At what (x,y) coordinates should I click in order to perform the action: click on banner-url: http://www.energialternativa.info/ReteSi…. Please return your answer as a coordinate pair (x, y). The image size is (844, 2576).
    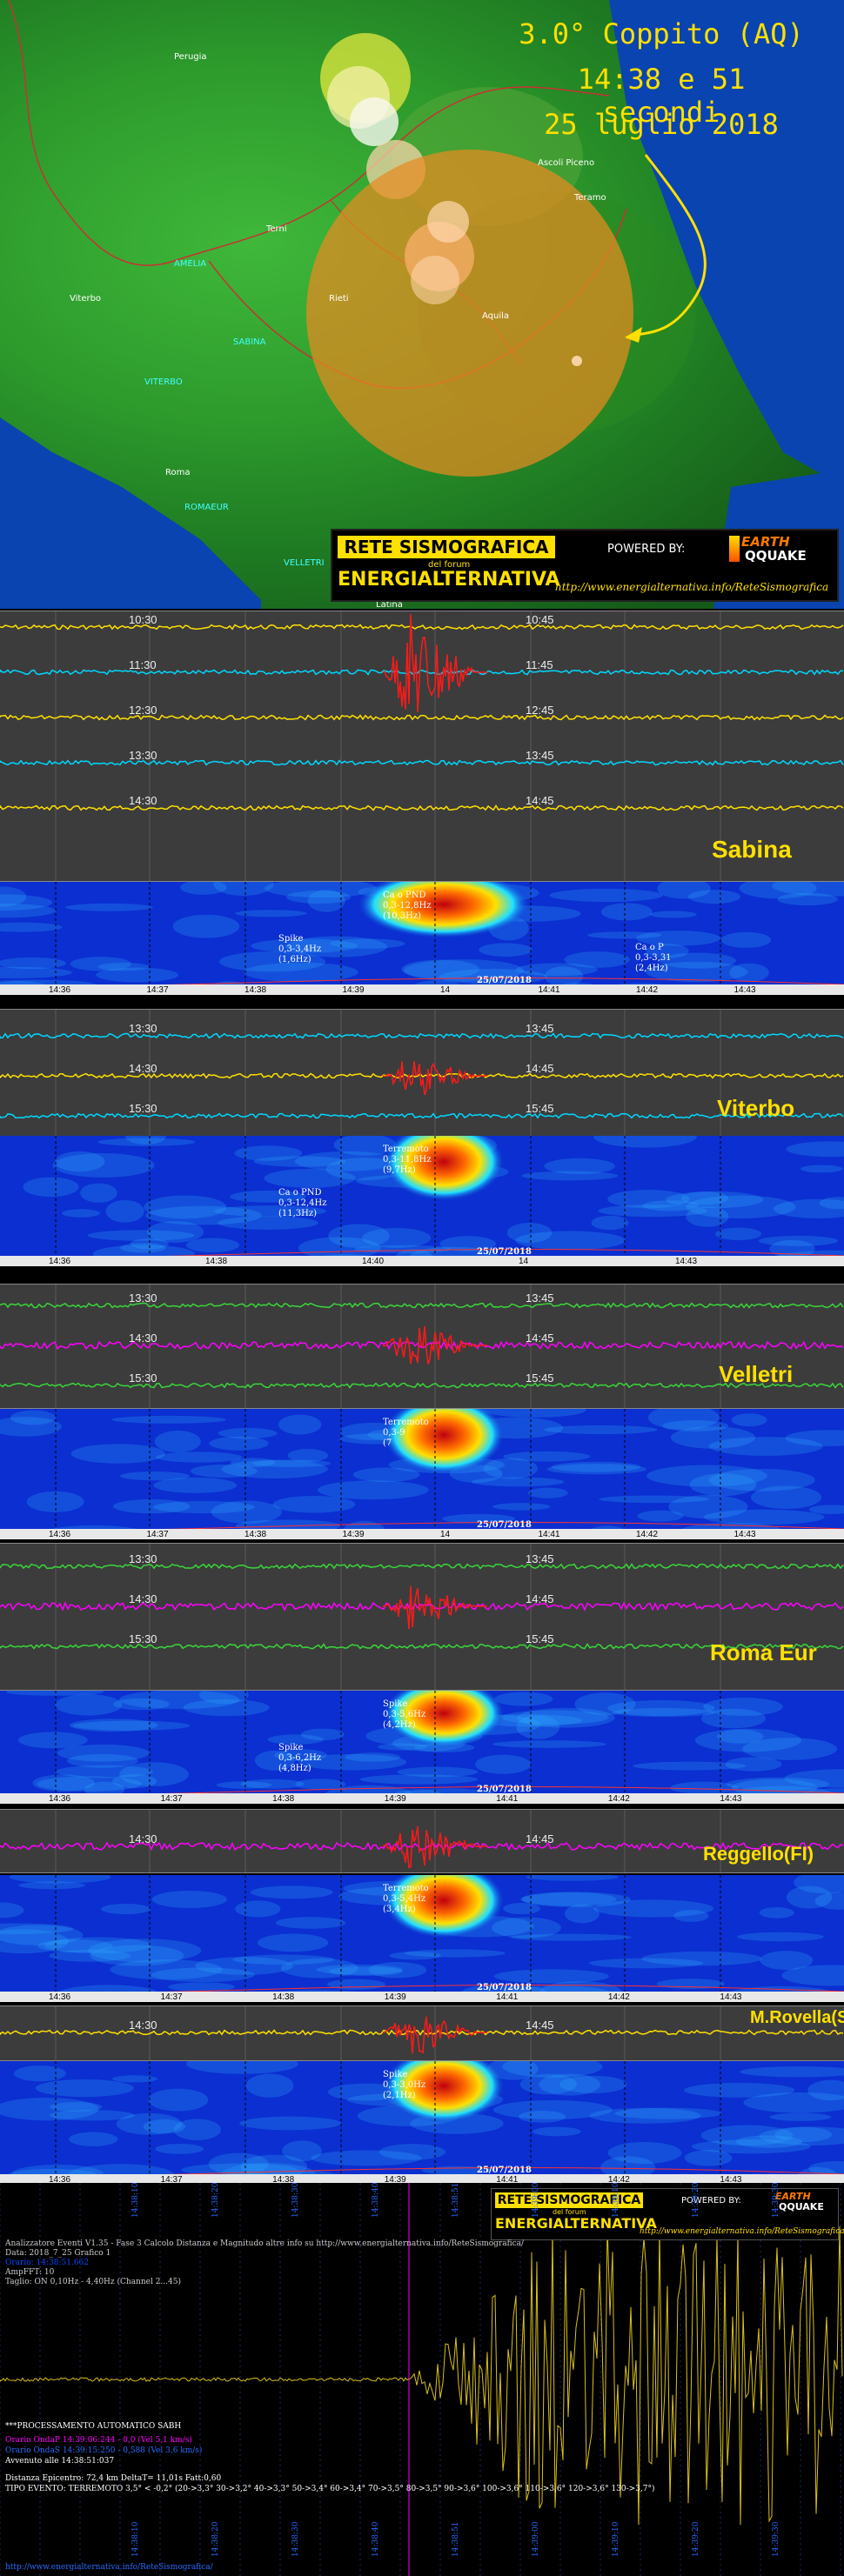
    Looking at the image, I should click on (692, 587).